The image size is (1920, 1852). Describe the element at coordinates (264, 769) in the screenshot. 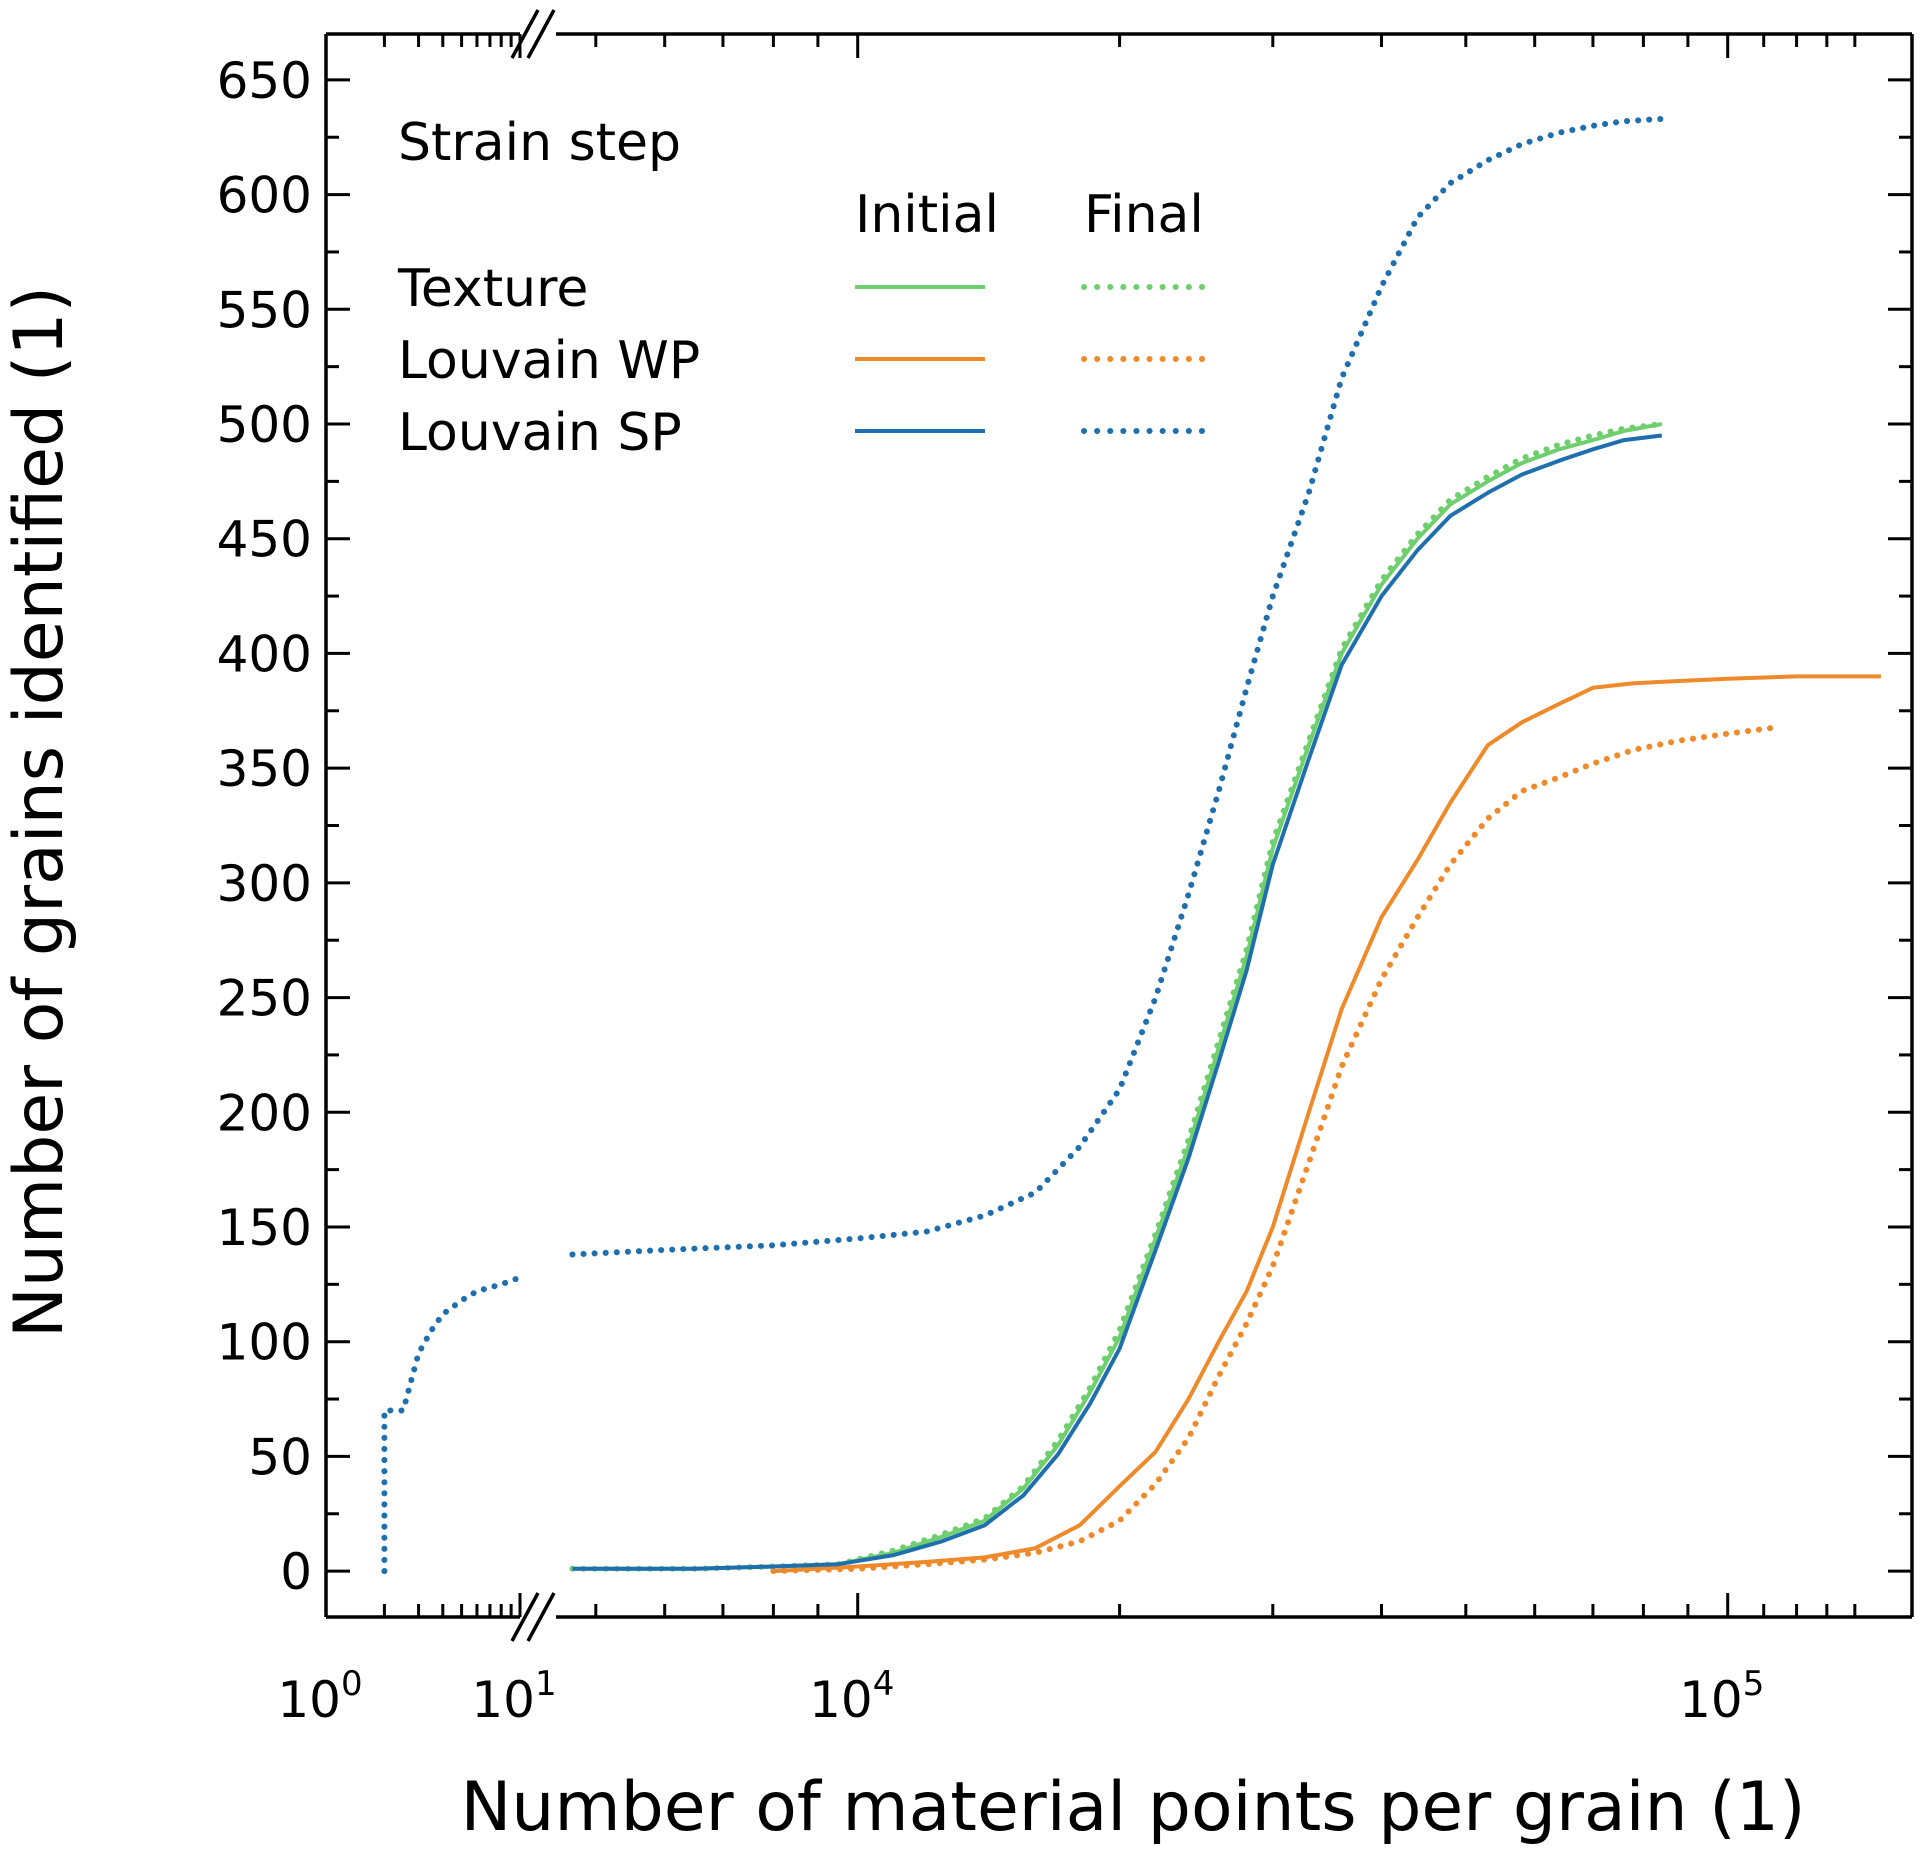

I see `y-tick-label: 350` at that location.